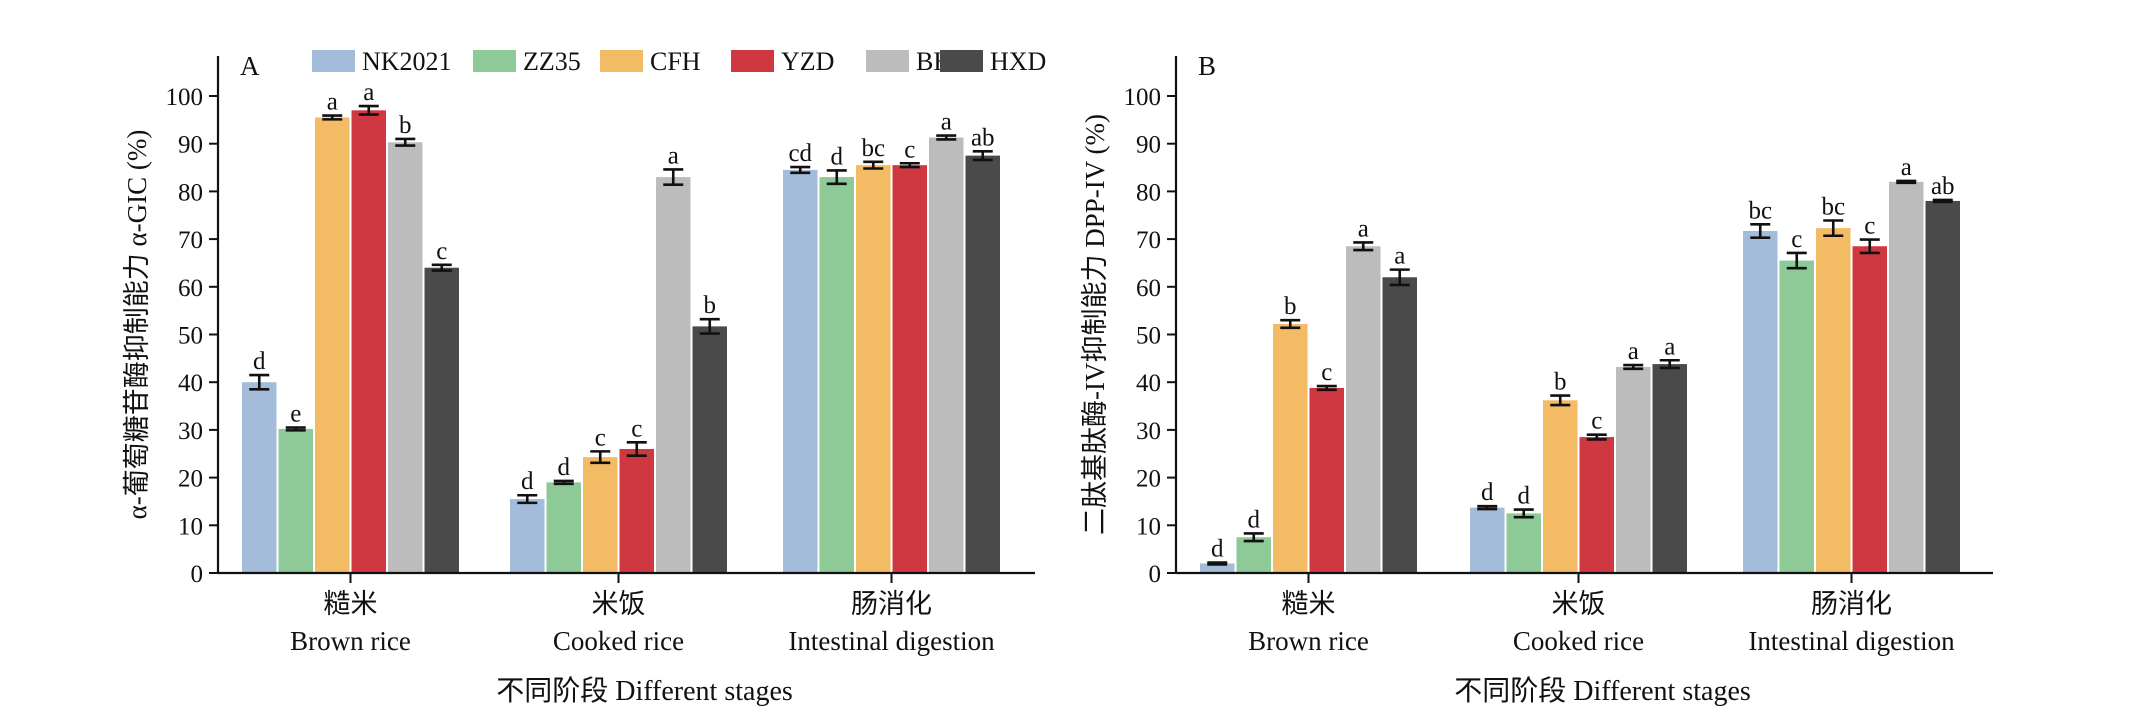 The height and width of the screenshot is (724, 2145). What do you see at coordinates (190, 479) in the screenshot?
I see `y-tick-label-a-20: 20` at bounding box center [190, 479].